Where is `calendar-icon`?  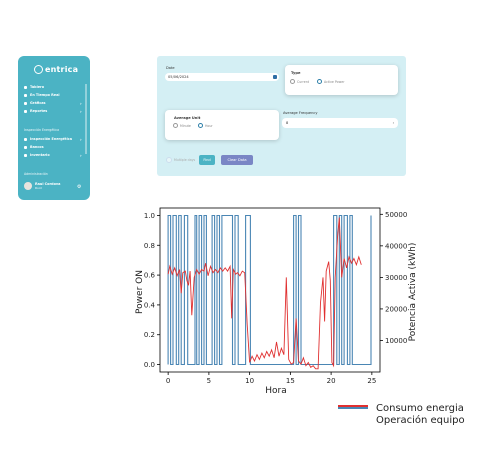 calendar-icon is located at coordinates (275, 77).